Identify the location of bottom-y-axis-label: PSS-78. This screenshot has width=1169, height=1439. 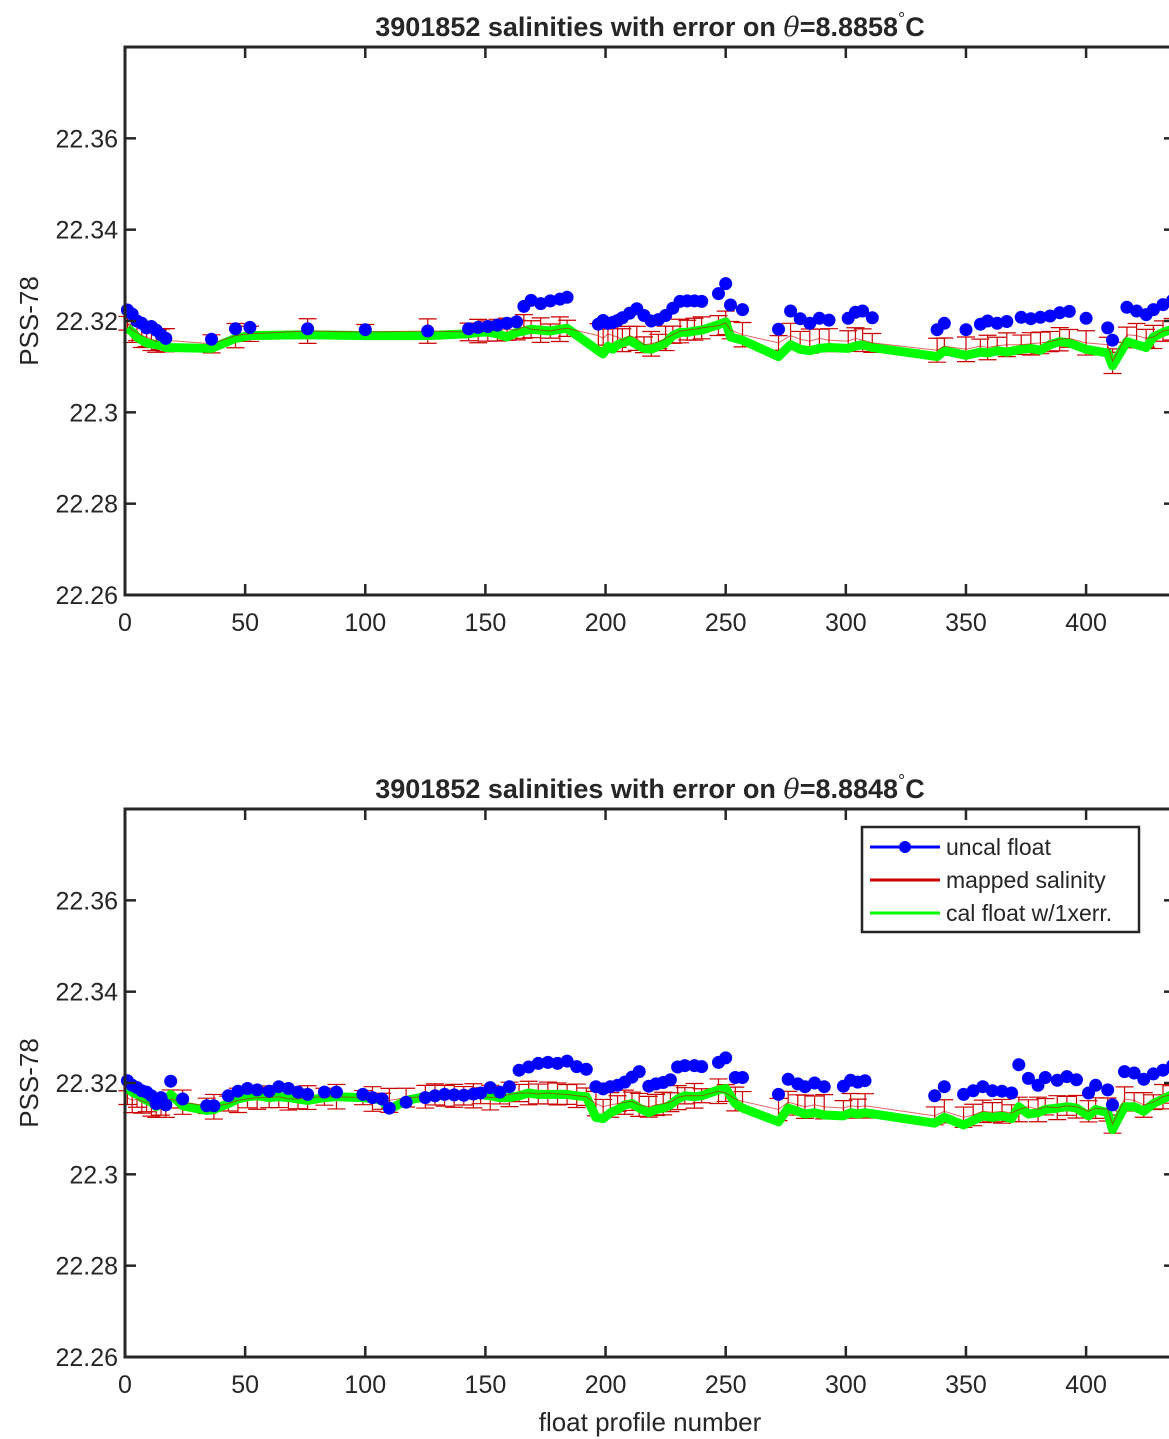
(29, 1083).